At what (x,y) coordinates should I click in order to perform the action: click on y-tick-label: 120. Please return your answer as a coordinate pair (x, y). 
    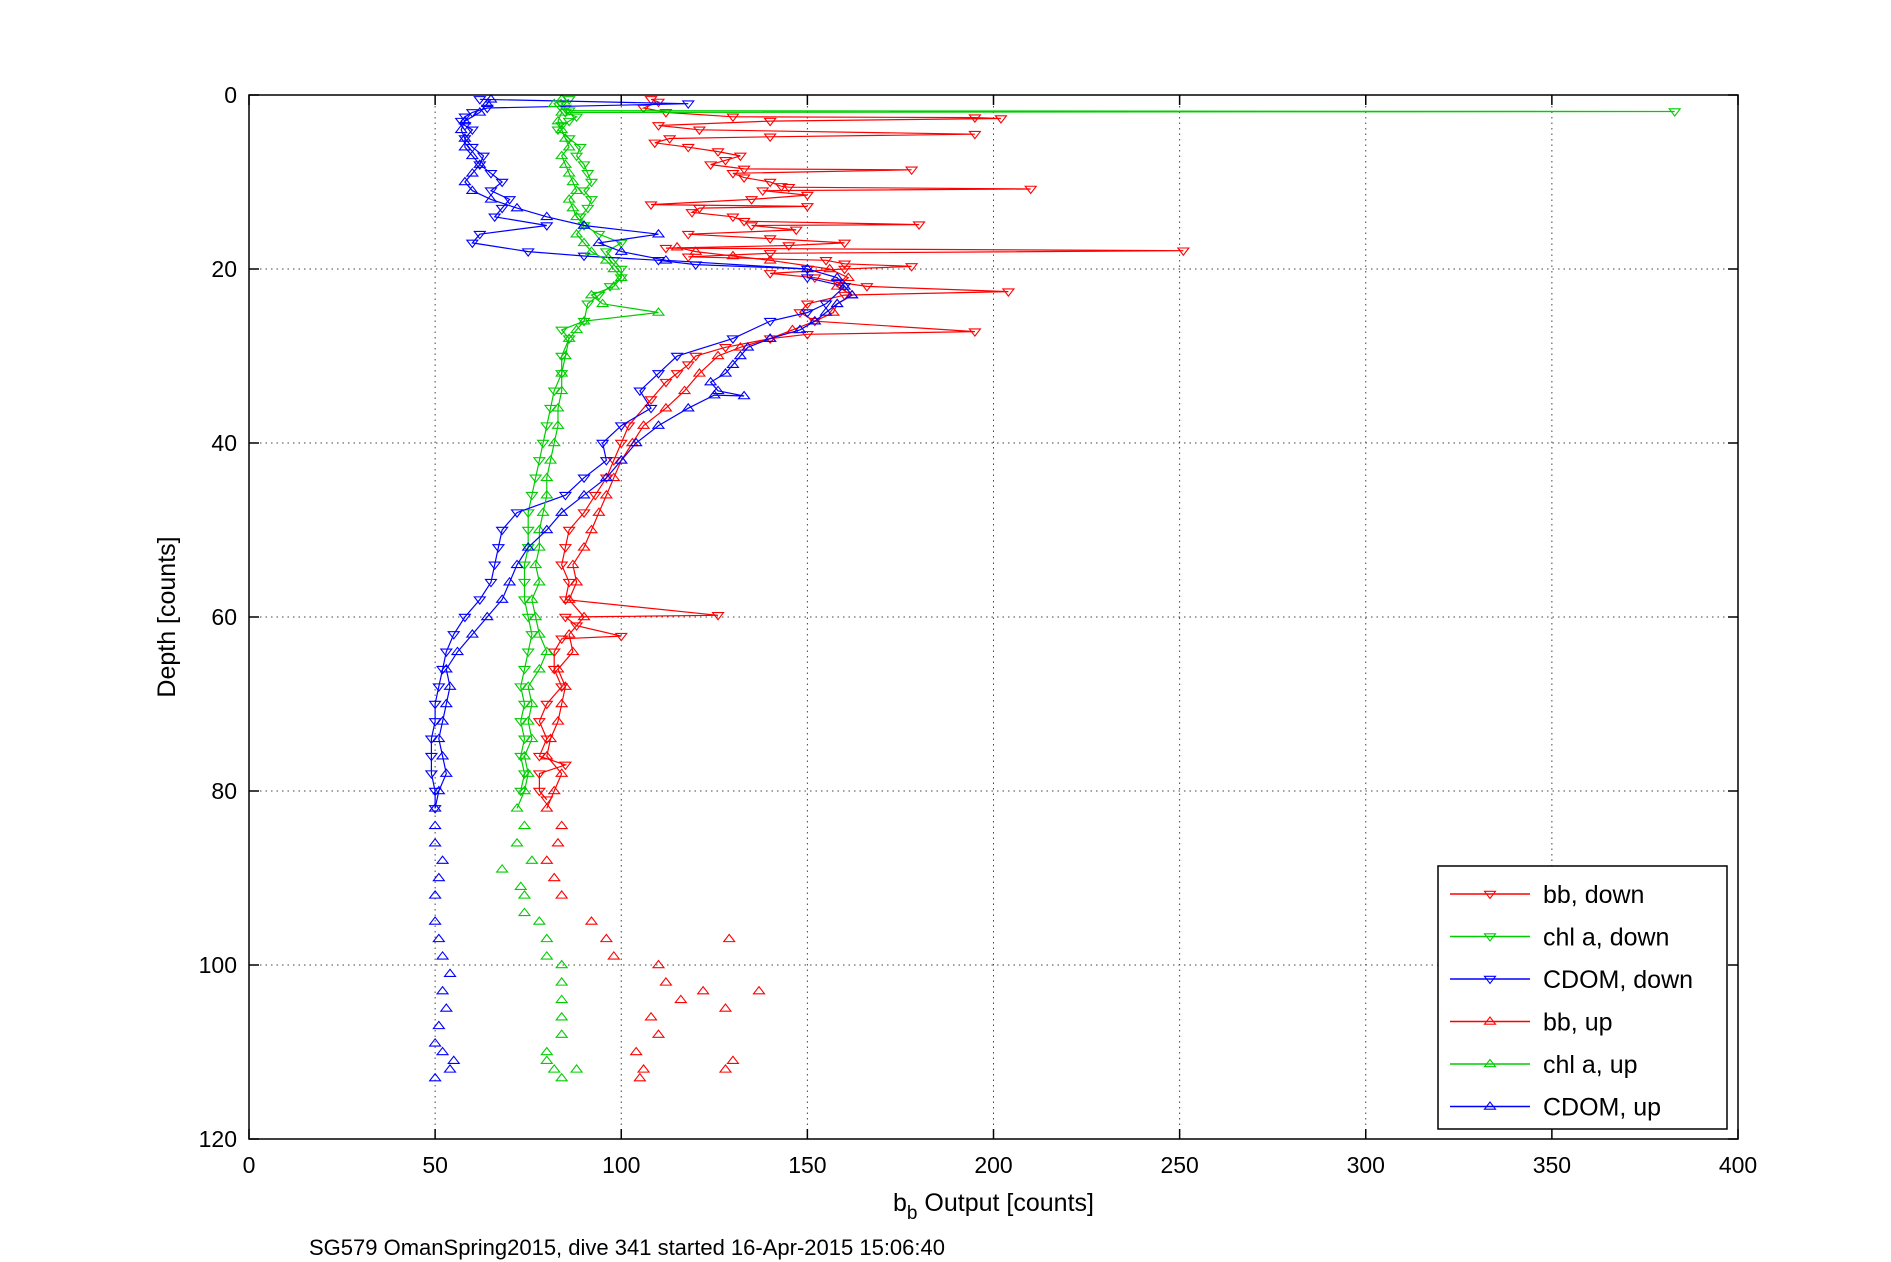
    Looking at the image, I should click on (218, 1139).